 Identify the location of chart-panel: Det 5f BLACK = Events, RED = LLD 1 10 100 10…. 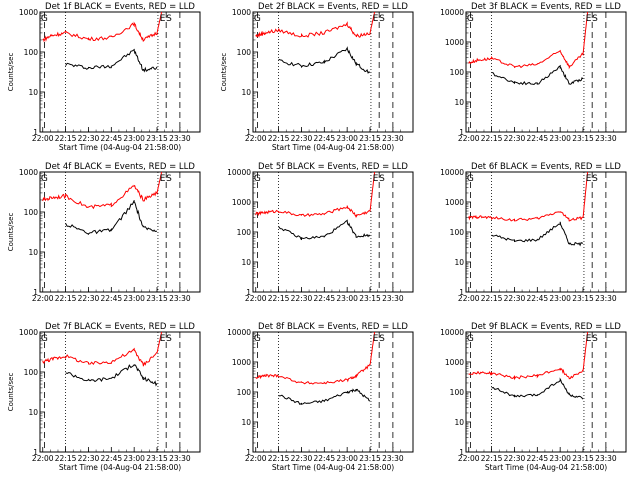
(320, 232).